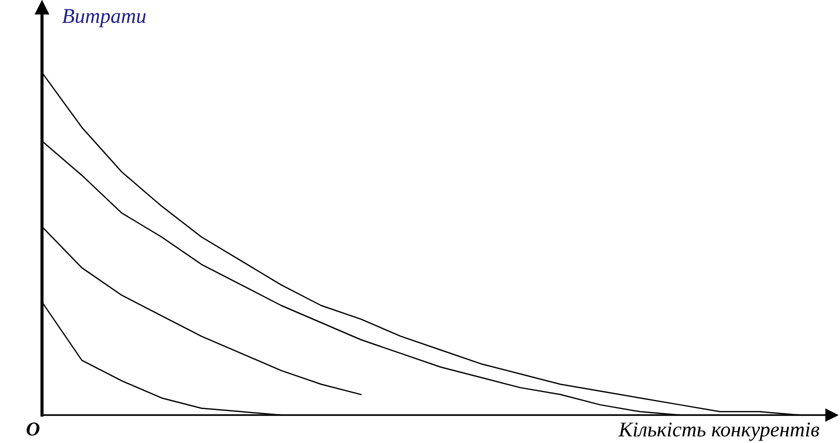  I want to click on y-axis-title: Витрати, so click(104, 18).